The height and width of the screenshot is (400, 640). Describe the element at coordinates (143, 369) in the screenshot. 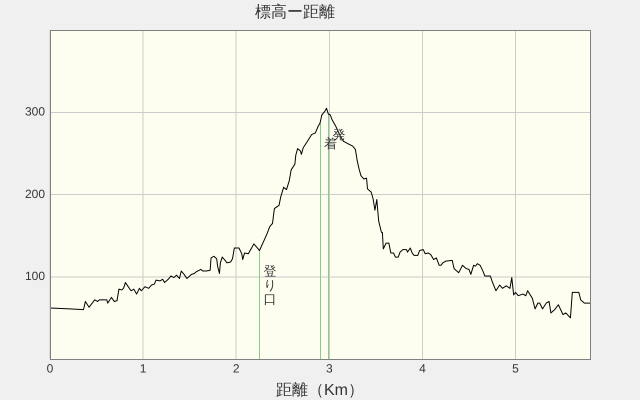

I see `x-tick-label: 1` at that location.